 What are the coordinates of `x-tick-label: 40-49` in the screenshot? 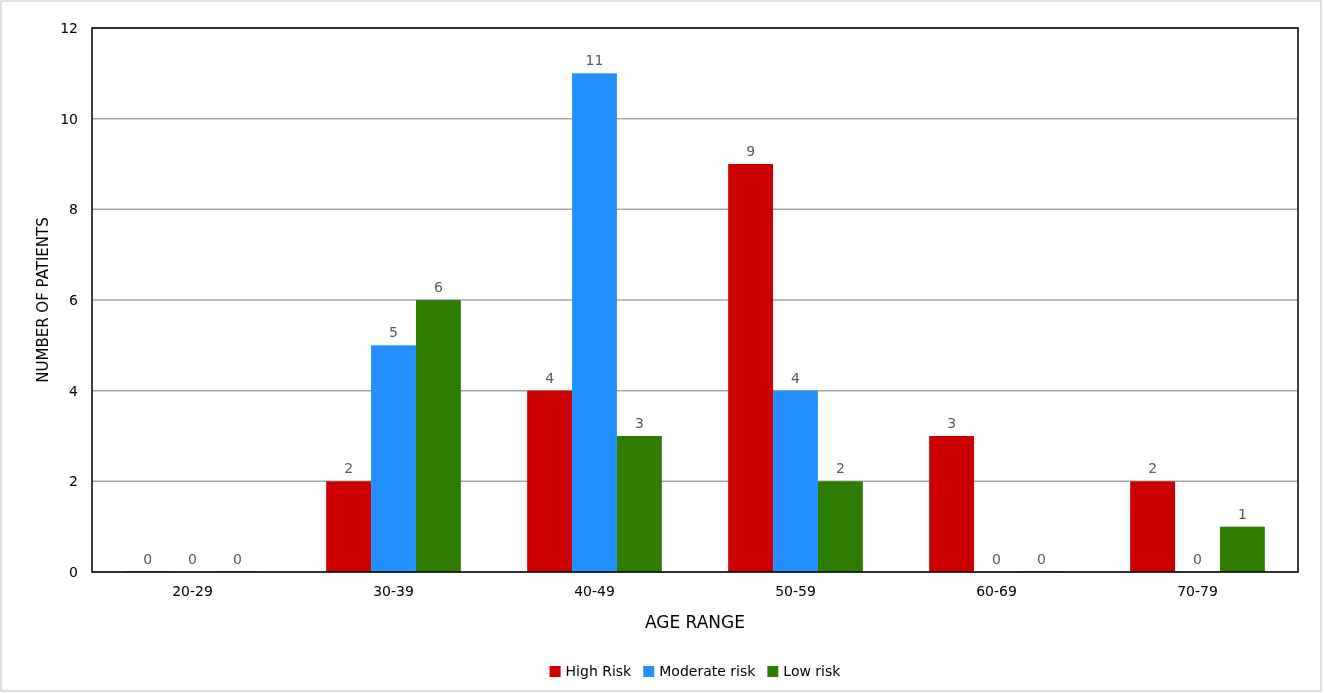 It's located at (594, 590).